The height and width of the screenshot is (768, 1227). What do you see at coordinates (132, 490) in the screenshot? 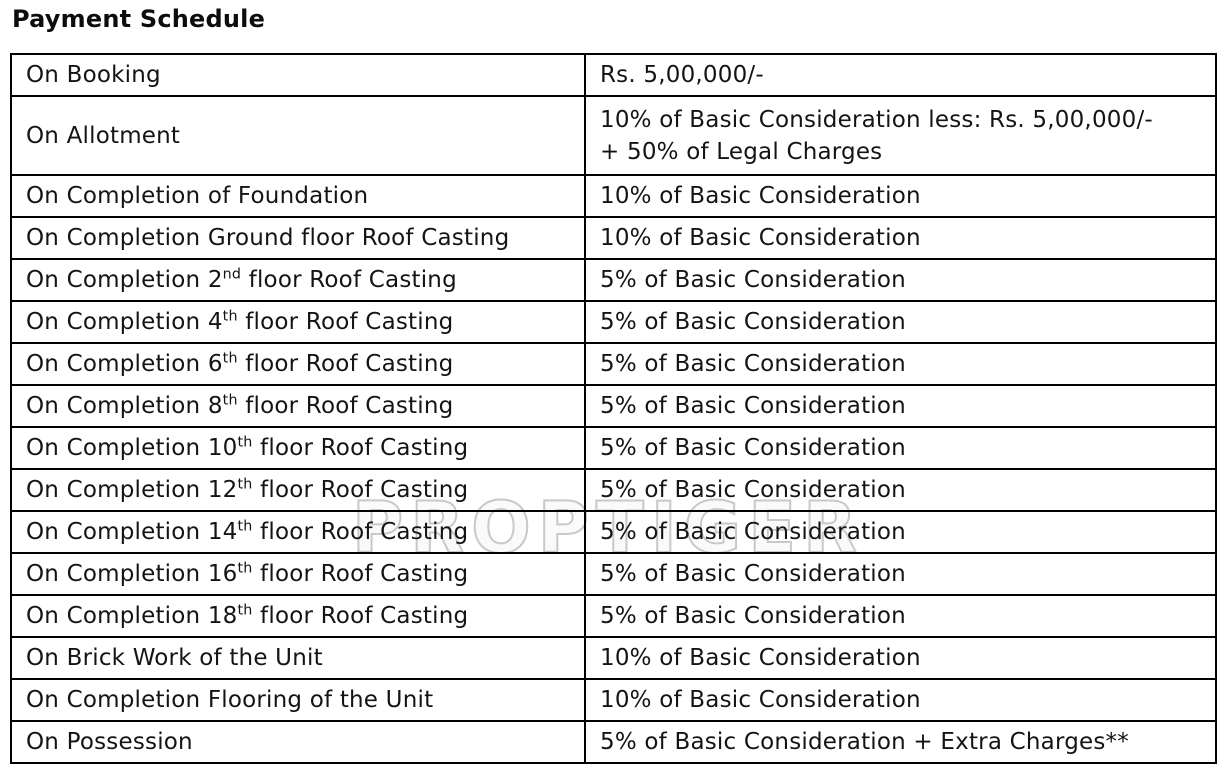
I see `milestone-text: On Completion 12` at bounding box center [132, 490].